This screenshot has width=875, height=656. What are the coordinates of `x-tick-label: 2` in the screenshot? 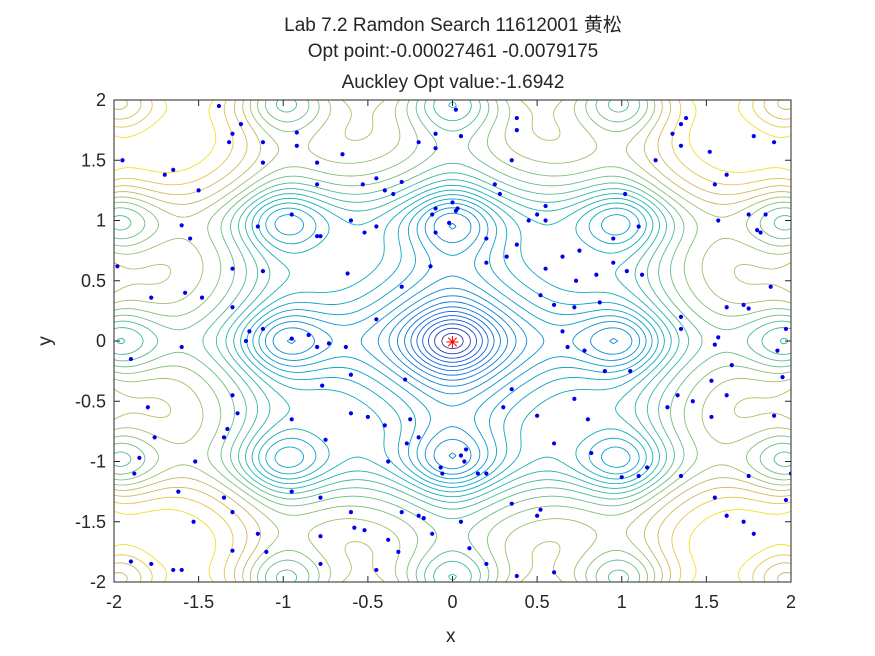 It's located at (791, 602).